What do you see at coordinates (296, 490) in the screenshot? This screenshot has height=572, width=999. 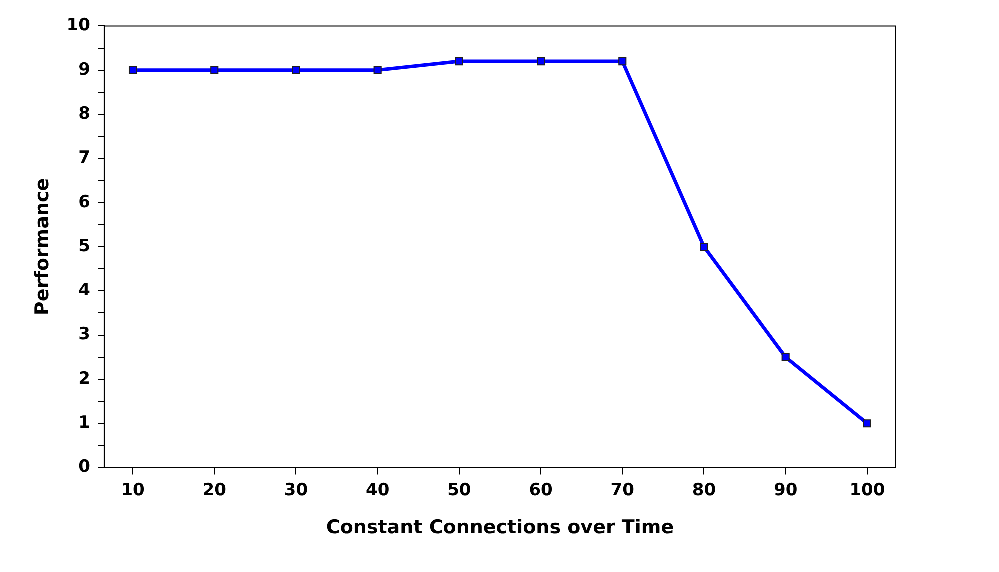 I see `x-tick-label: 30` at bounding box center [296, 490].